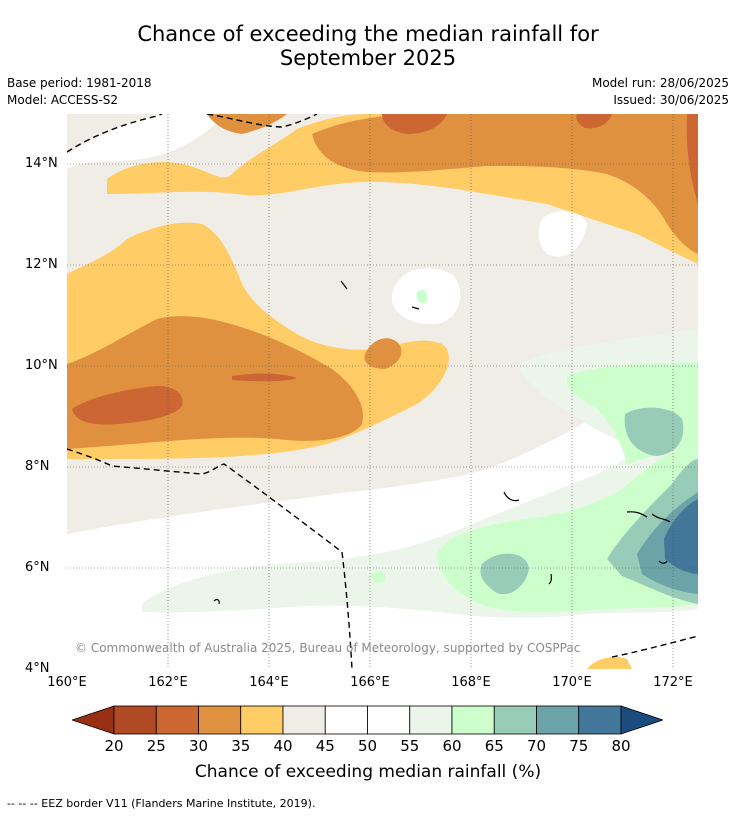  I want to click on band-25-30-strip, so click(264, 377).